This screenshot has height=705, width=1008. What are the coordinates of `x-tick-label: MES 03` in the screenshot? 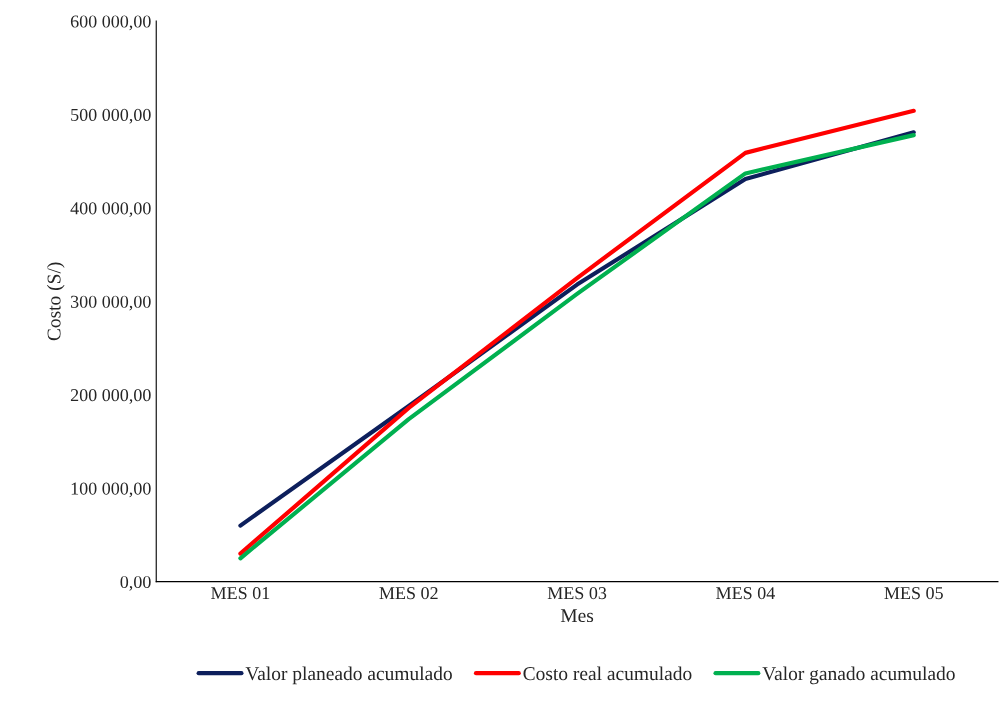 It's located at (577, 593).